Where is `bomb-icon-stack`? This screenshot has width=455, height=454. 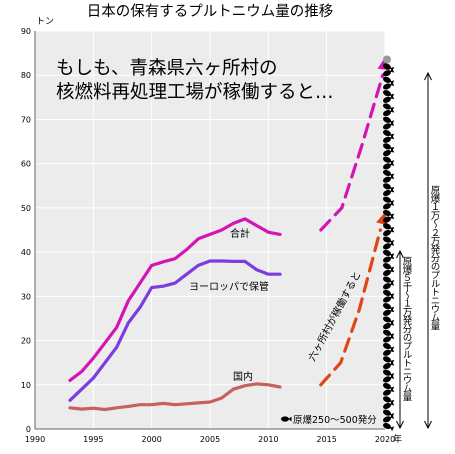
bomb-icon-stack is located at coordinates (389, 243).